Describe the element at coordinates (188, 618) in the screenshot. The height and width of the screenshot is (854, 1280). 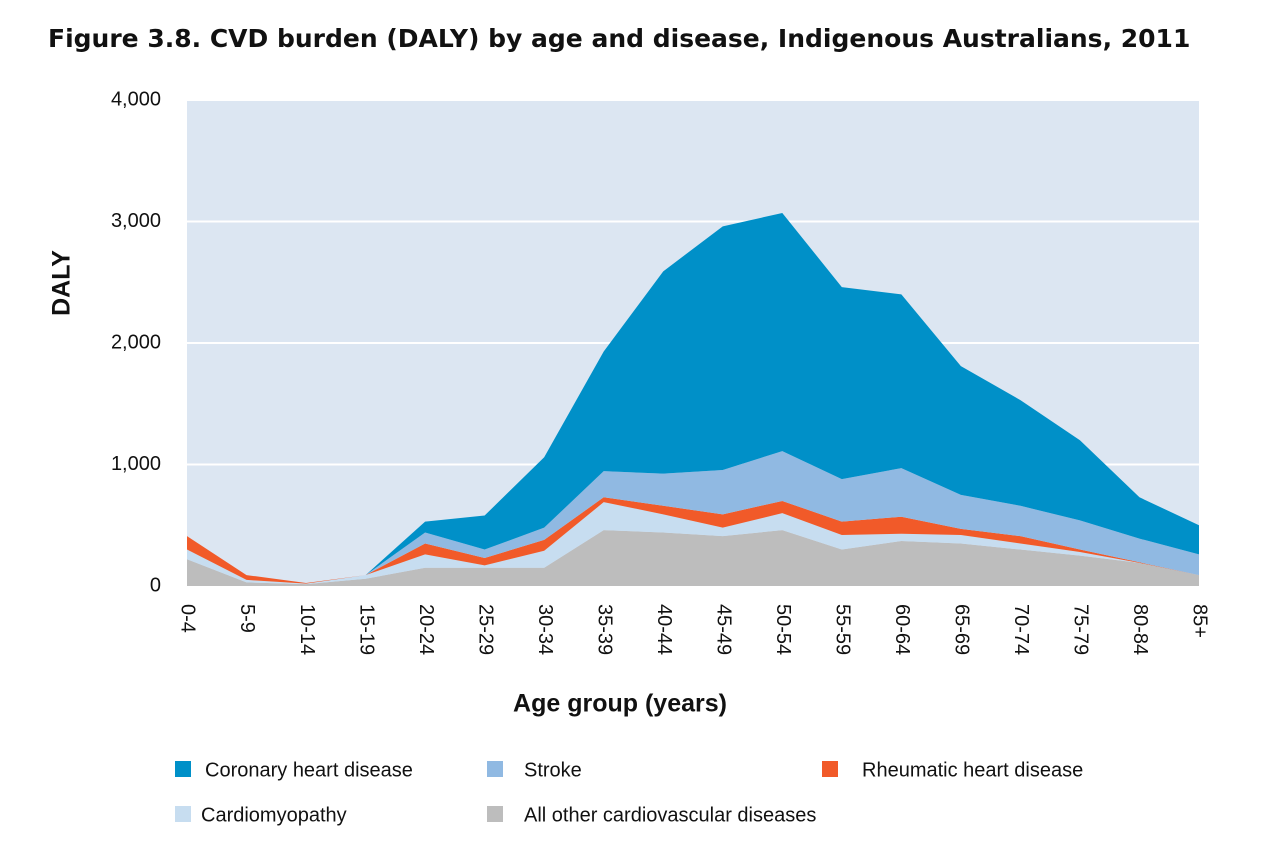
I see `x-tick-label: 0-4` at that location.